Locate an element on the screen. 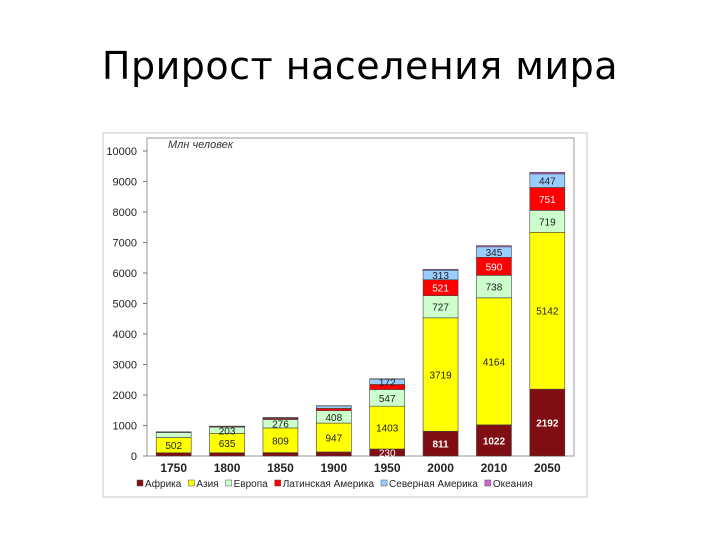 The image size is (720, 544). data-label: 521 is located at coordinates (440, 289).